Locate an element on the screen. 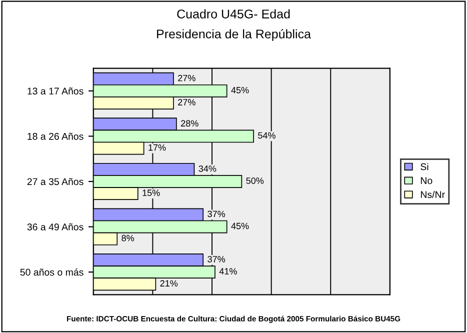  y-tick-label: 36 a 49 Años is located at coordinates (55, 226).